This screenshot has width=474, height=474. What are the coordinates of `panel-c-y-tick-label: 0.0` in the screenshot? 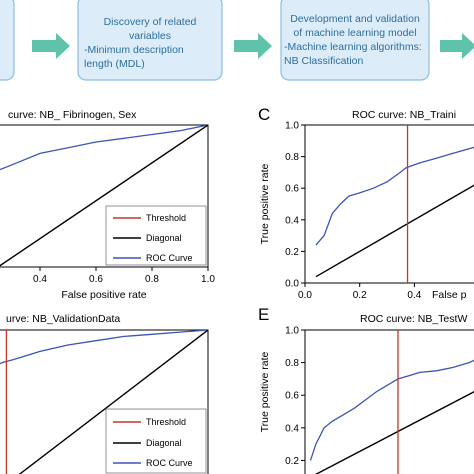 It's located at (292, 284).